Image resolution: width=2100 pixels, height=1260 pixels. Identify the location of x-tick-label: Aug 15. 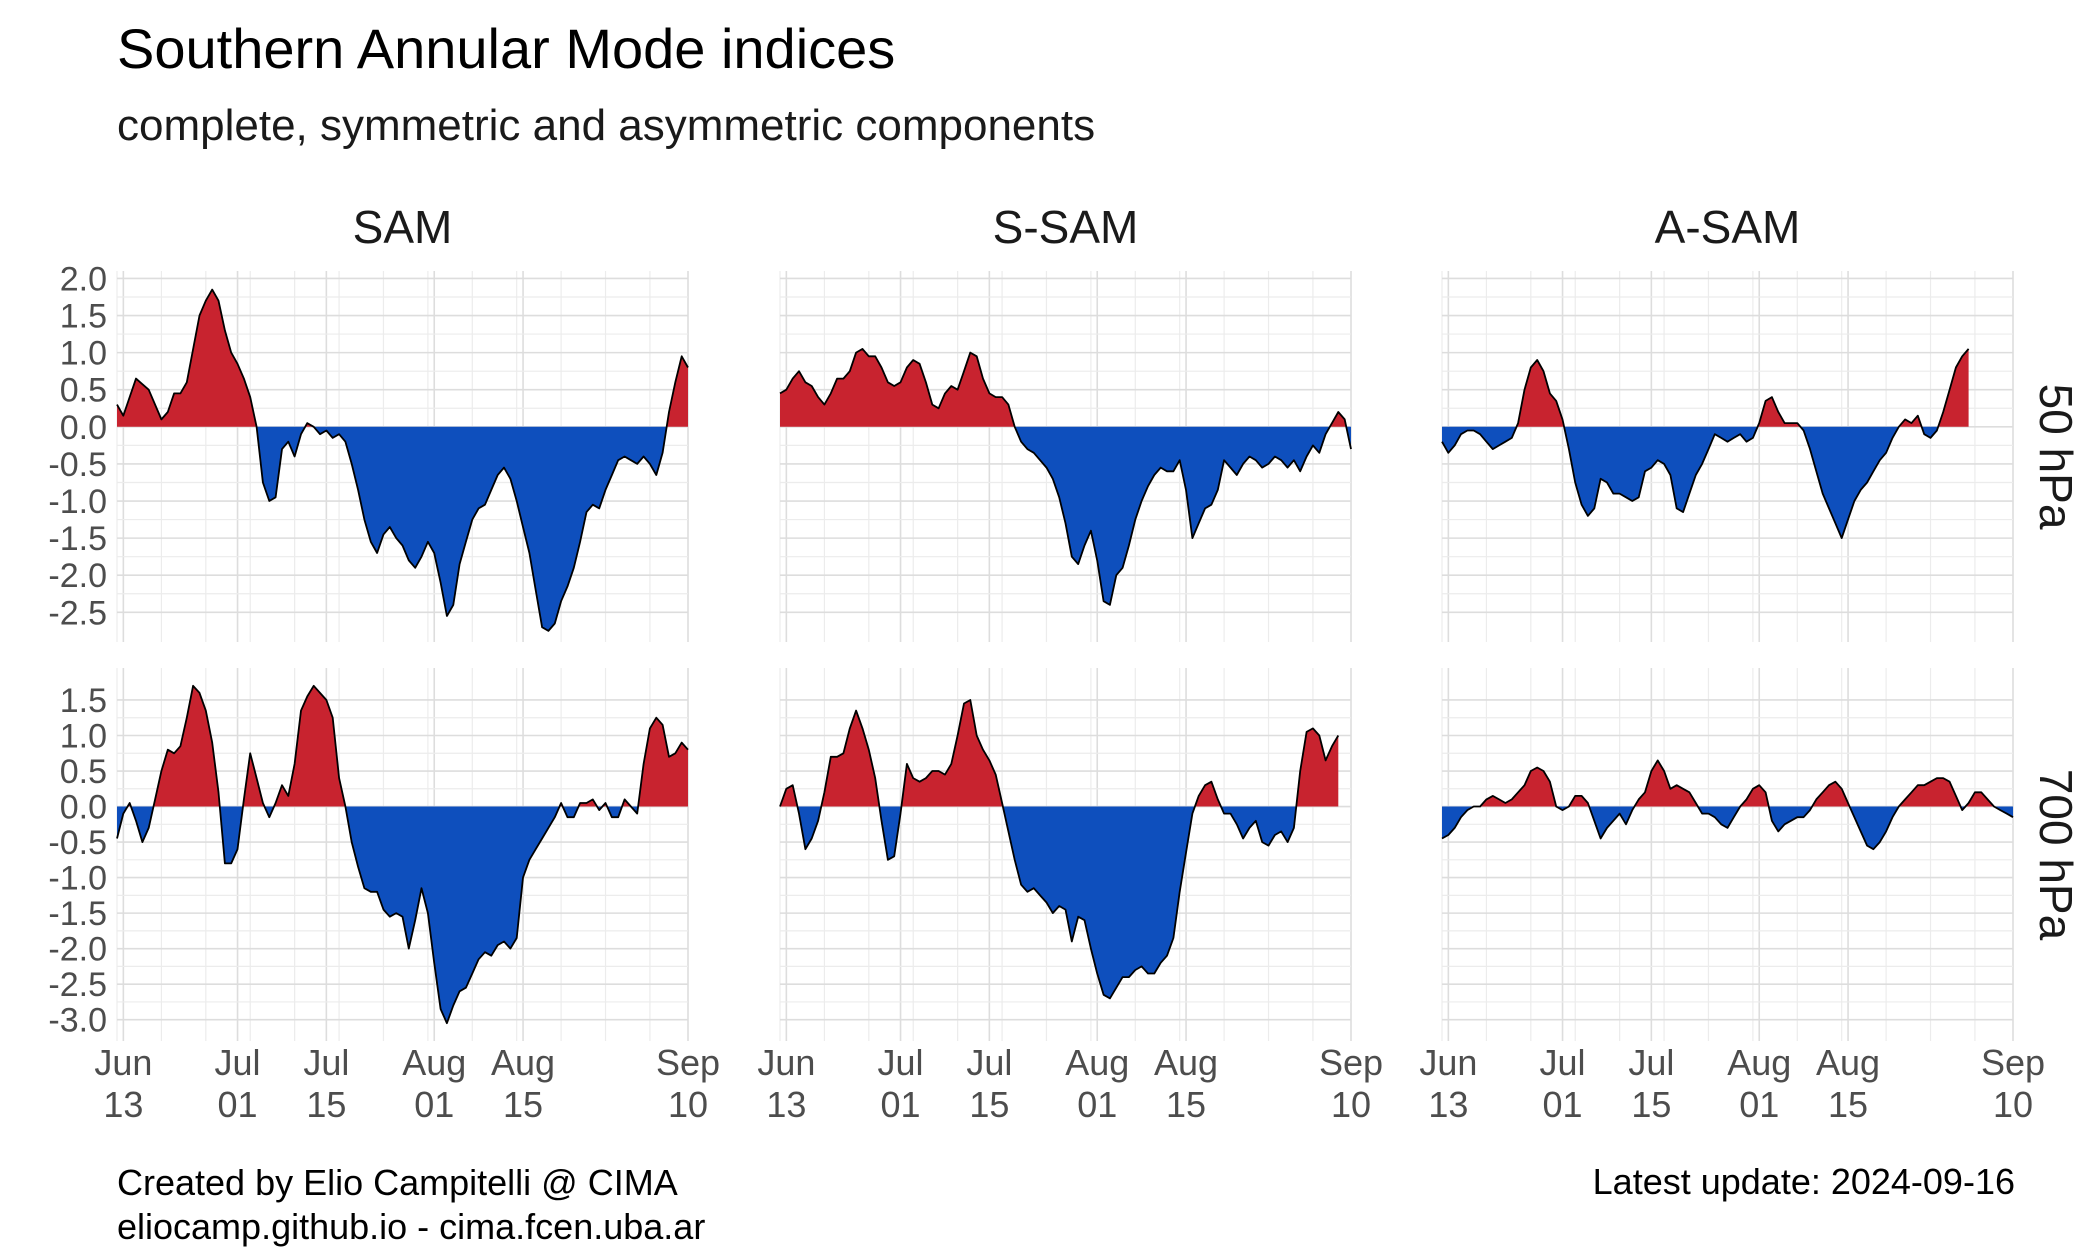
(523, 1083).